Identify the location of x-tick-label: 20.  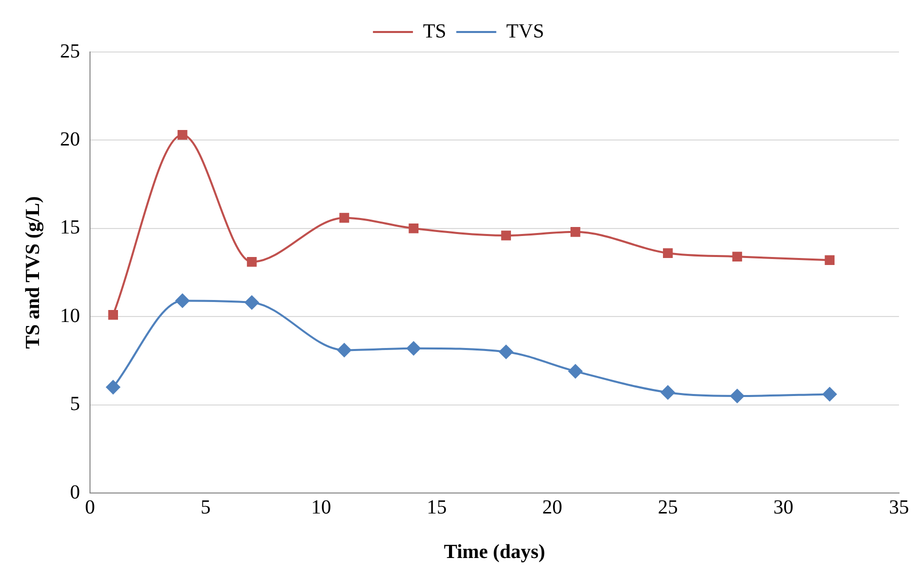
(552, 507).